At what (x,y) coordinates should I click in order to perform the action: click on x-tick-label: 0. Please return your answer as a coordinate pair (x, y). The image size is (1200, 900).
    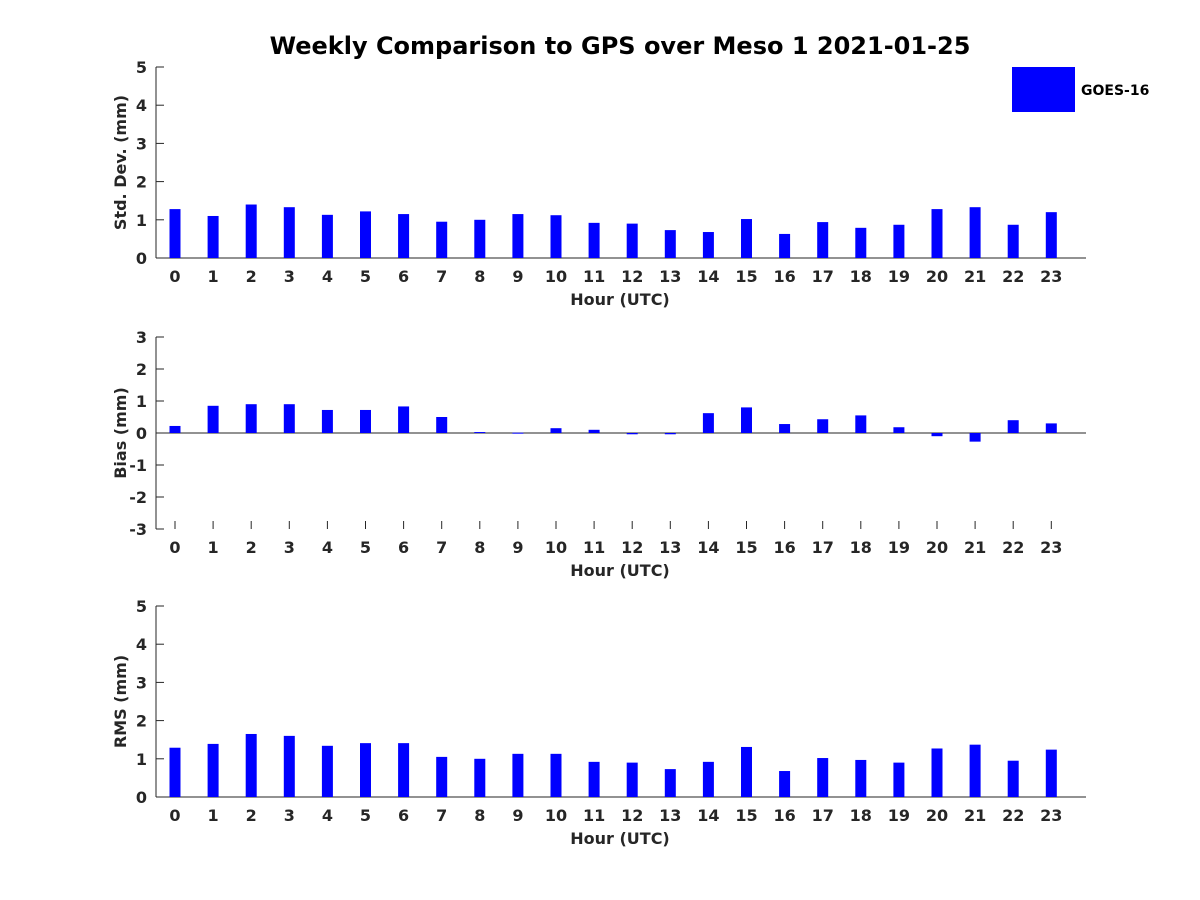
    Looking at the image, I should click on (174, 547).